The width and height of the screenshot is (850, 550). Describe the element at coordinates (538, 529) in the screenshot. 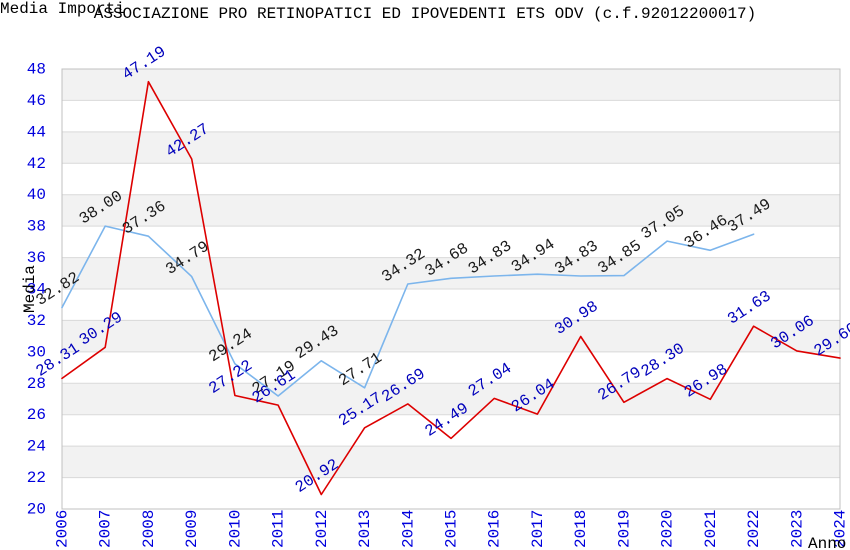

I see `x-tick-label: 2017` at that location.